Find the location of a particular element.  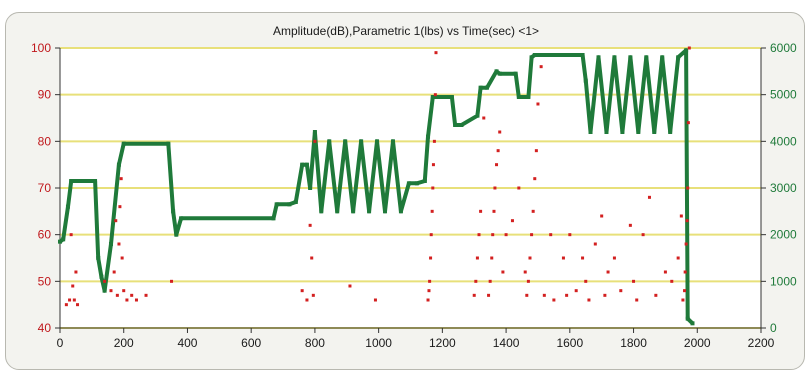

x-tick-label-7: 1400 is located at coordinates (506, 343).